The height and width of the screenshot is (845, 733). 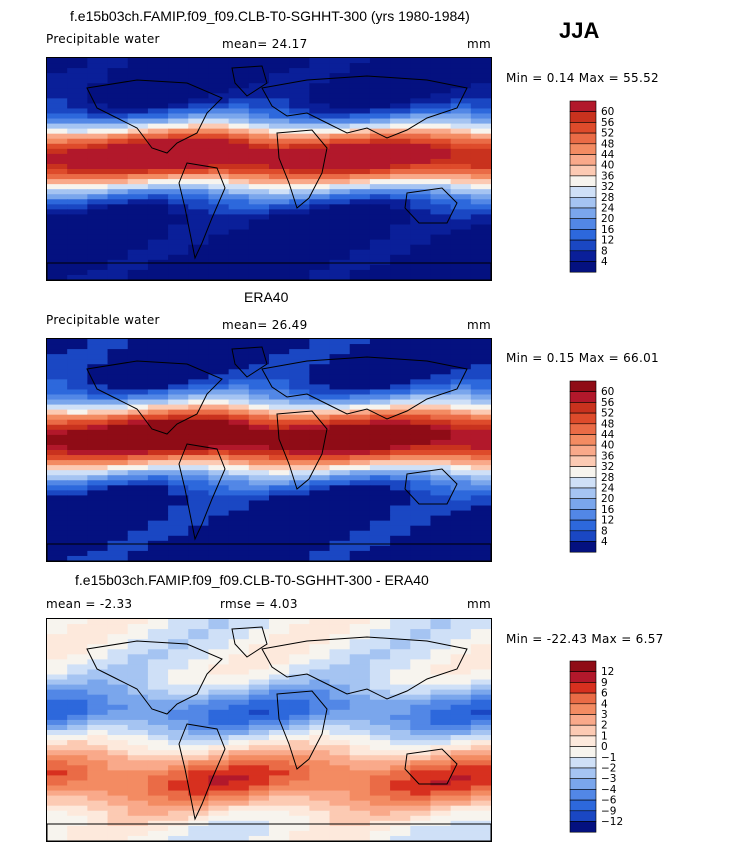 What do you see at coordinates (607, 241) in the screenshot?
I see `colorbar-tick-label: 12` at bounding box center [607, 241].